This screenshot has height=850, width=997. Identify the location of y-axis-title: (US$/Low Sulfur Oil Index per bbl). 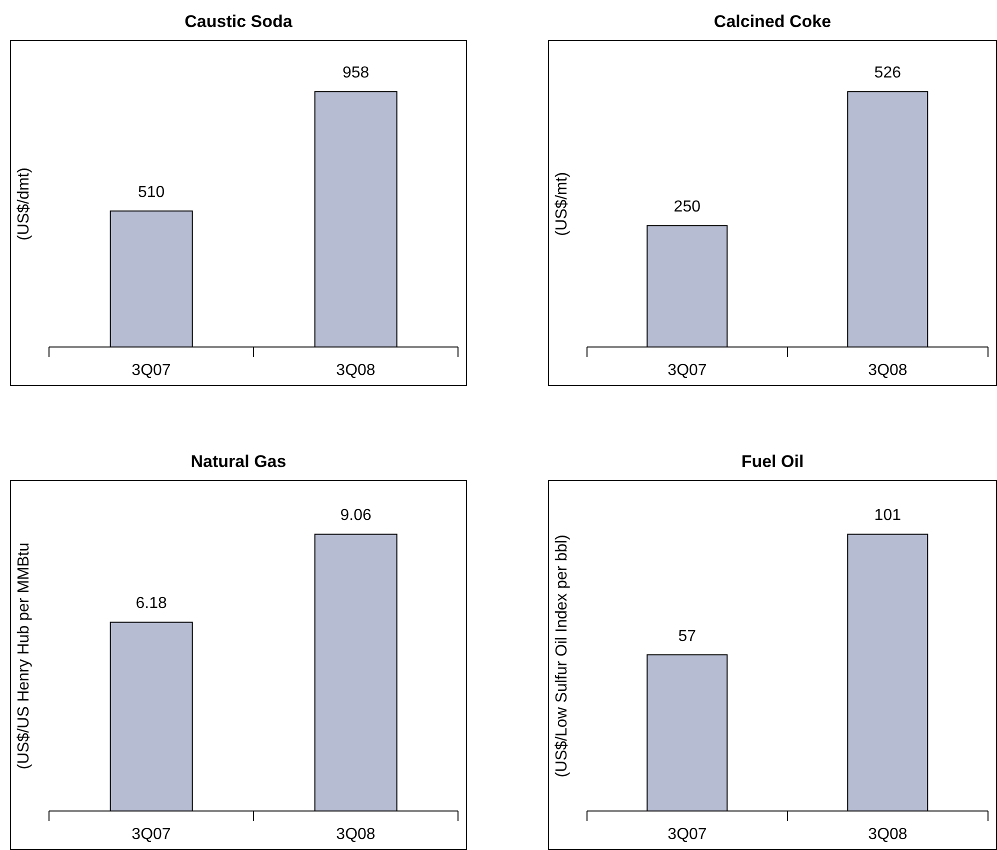
(562, 656).